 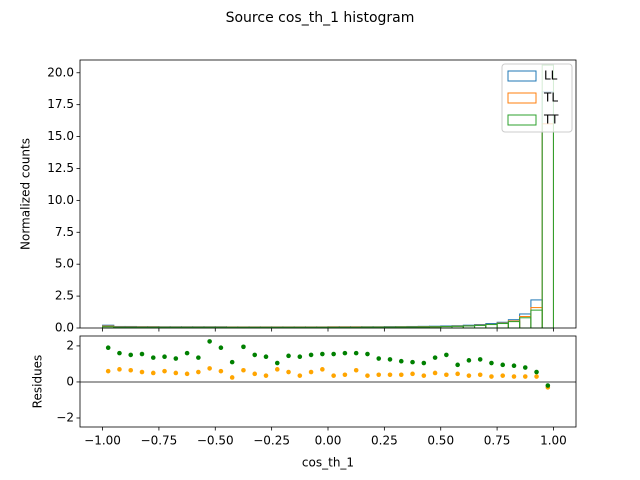 What do you see at coordinates (328, 463) in the screenshot?
I see `x-axis-label: cos_th_1` at bounding box center [328, 463].